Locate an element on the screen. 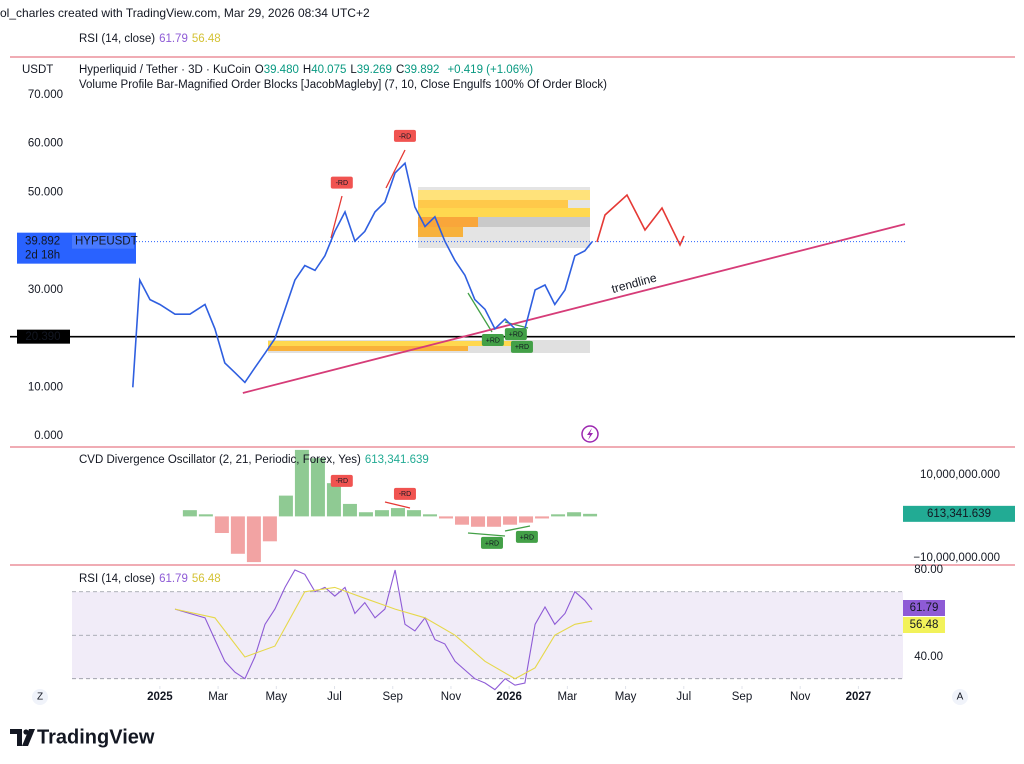 Image resolution: width=1024 pixels, height=764 pixels. rsi-value-label: 56.48 is located at coordinates (924, 625).